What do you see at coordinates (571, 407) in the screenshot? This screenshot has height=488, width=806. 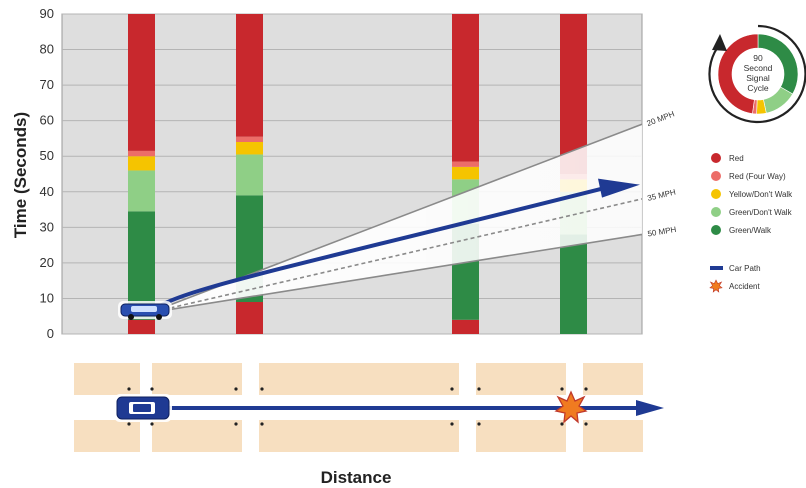 I see `explosion-star-icon` at bounding box center [571, 407].